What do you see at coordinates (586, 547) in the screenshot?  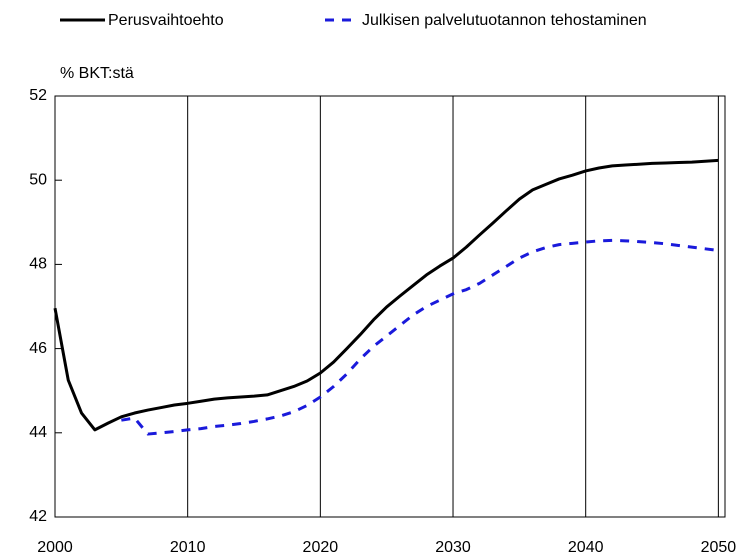 I see `x-tick-label: 2040` at bounding box center [586, 547].